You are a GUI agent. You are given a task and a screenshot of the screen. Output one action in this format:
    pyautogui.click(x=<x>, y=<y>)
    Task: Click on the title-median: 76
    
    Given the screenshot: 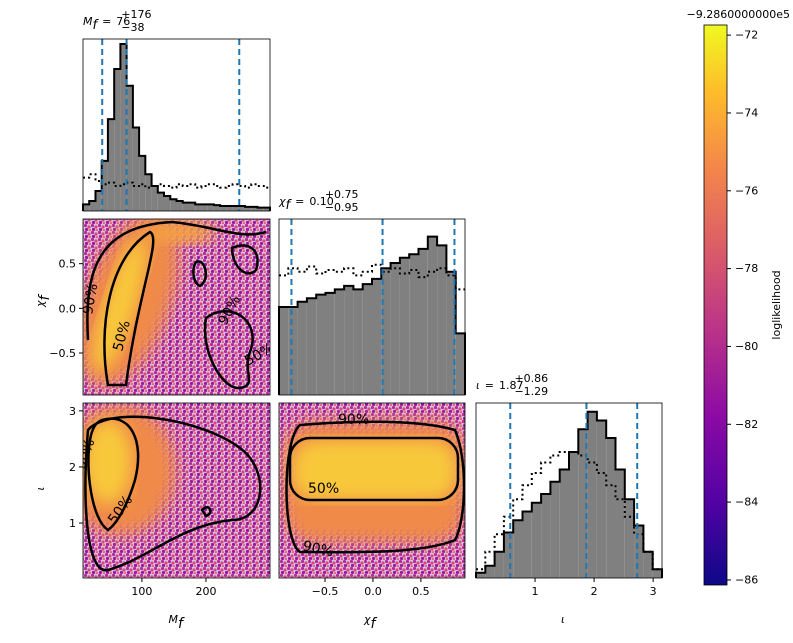 What is the action you would take?
    pyautogui.click(x=123, y=21)
    